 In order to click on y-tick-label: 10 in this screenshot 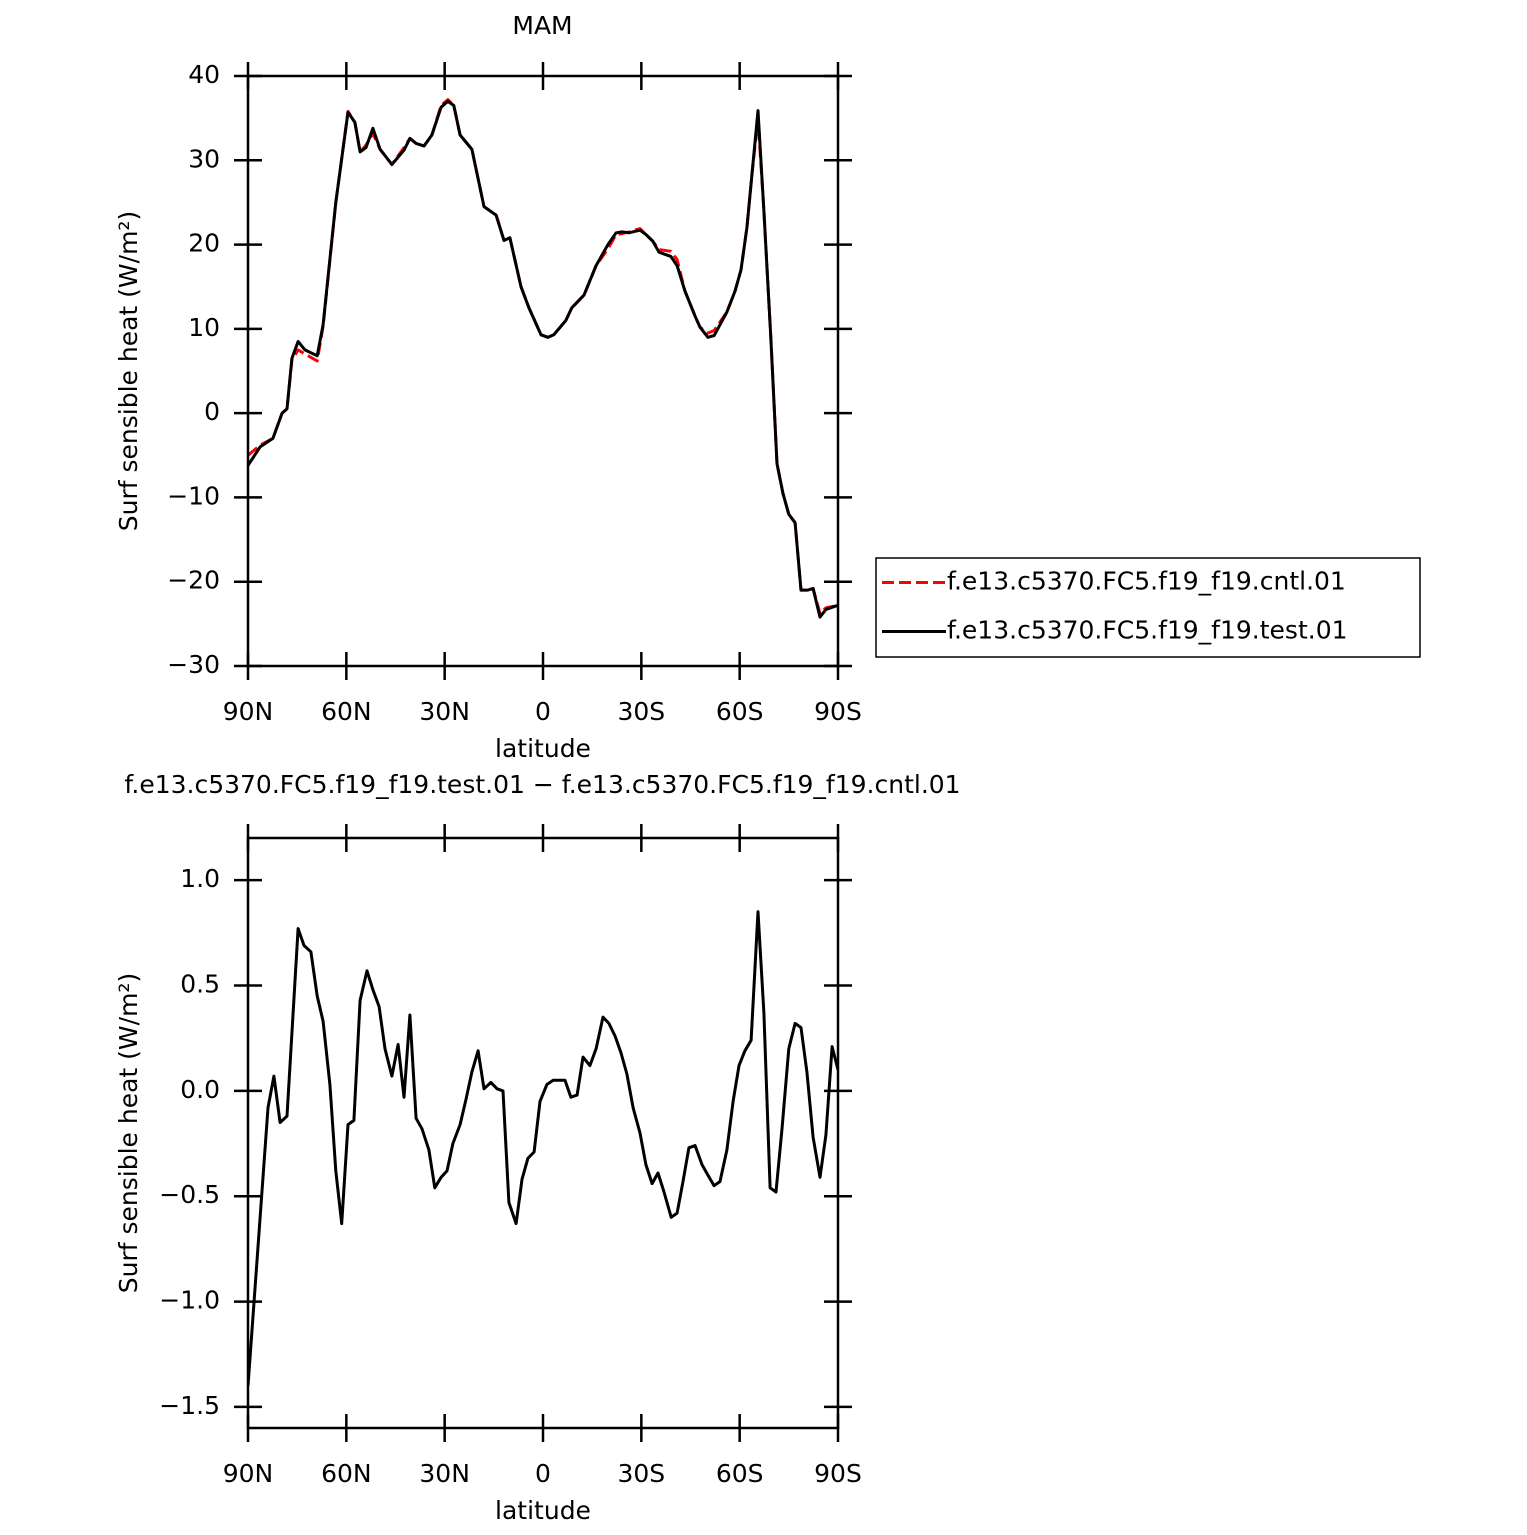, I will do `click(204, 327)`.